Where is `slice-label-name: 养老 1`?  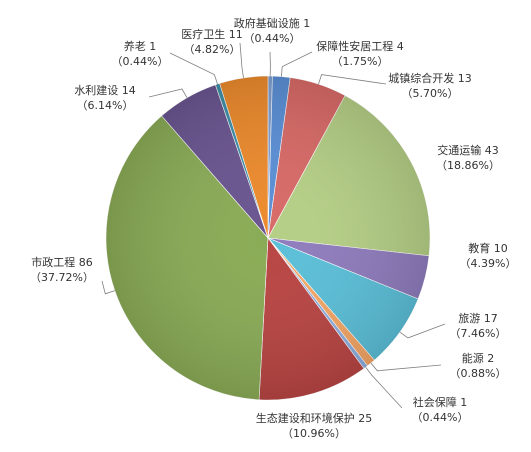
slice-label-name: 养老 1 is located at coordinates (140, 46).